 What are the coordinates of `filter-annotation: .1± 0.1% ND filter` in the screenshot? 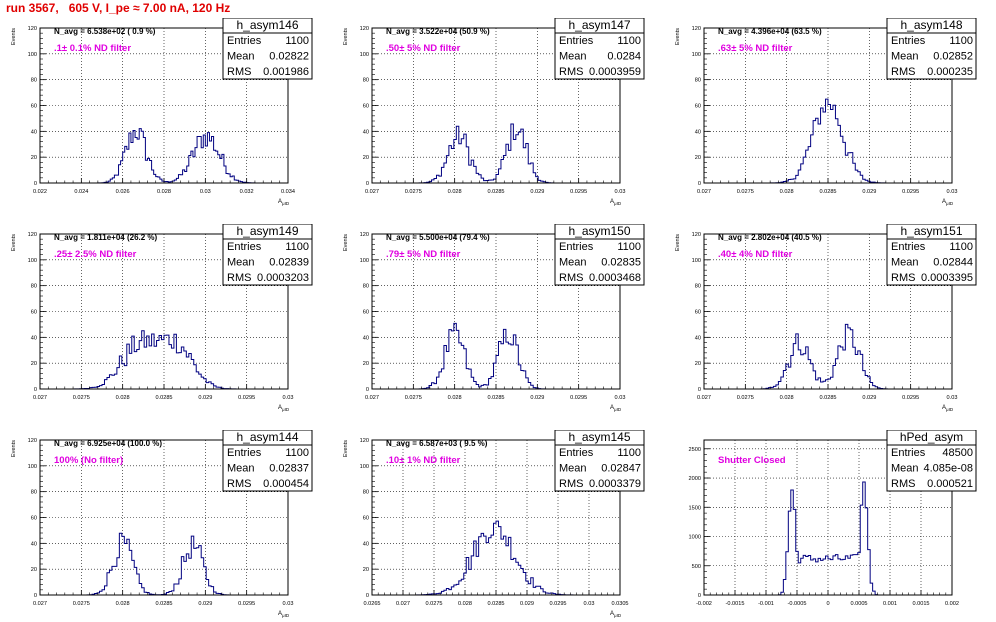 It's located at (92, 48).